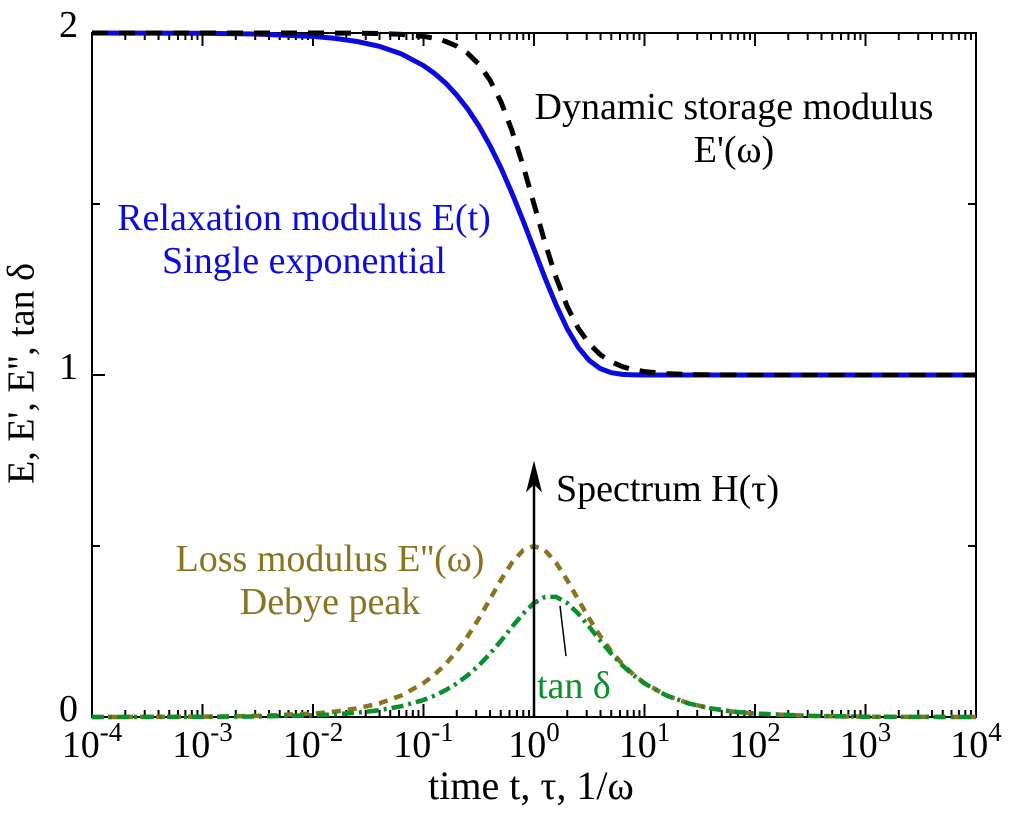 This screenshot has height=824, width=1020. I want to click on storage-modulus-label-line1: Dynamic storage modulus, so click(734, 107).